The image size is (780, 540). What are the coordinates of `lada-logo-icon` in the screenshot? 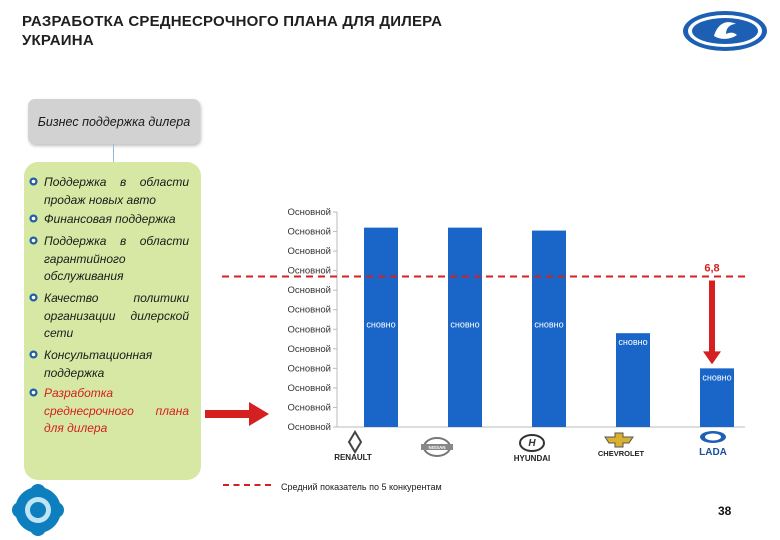 It's located at (725, 31).